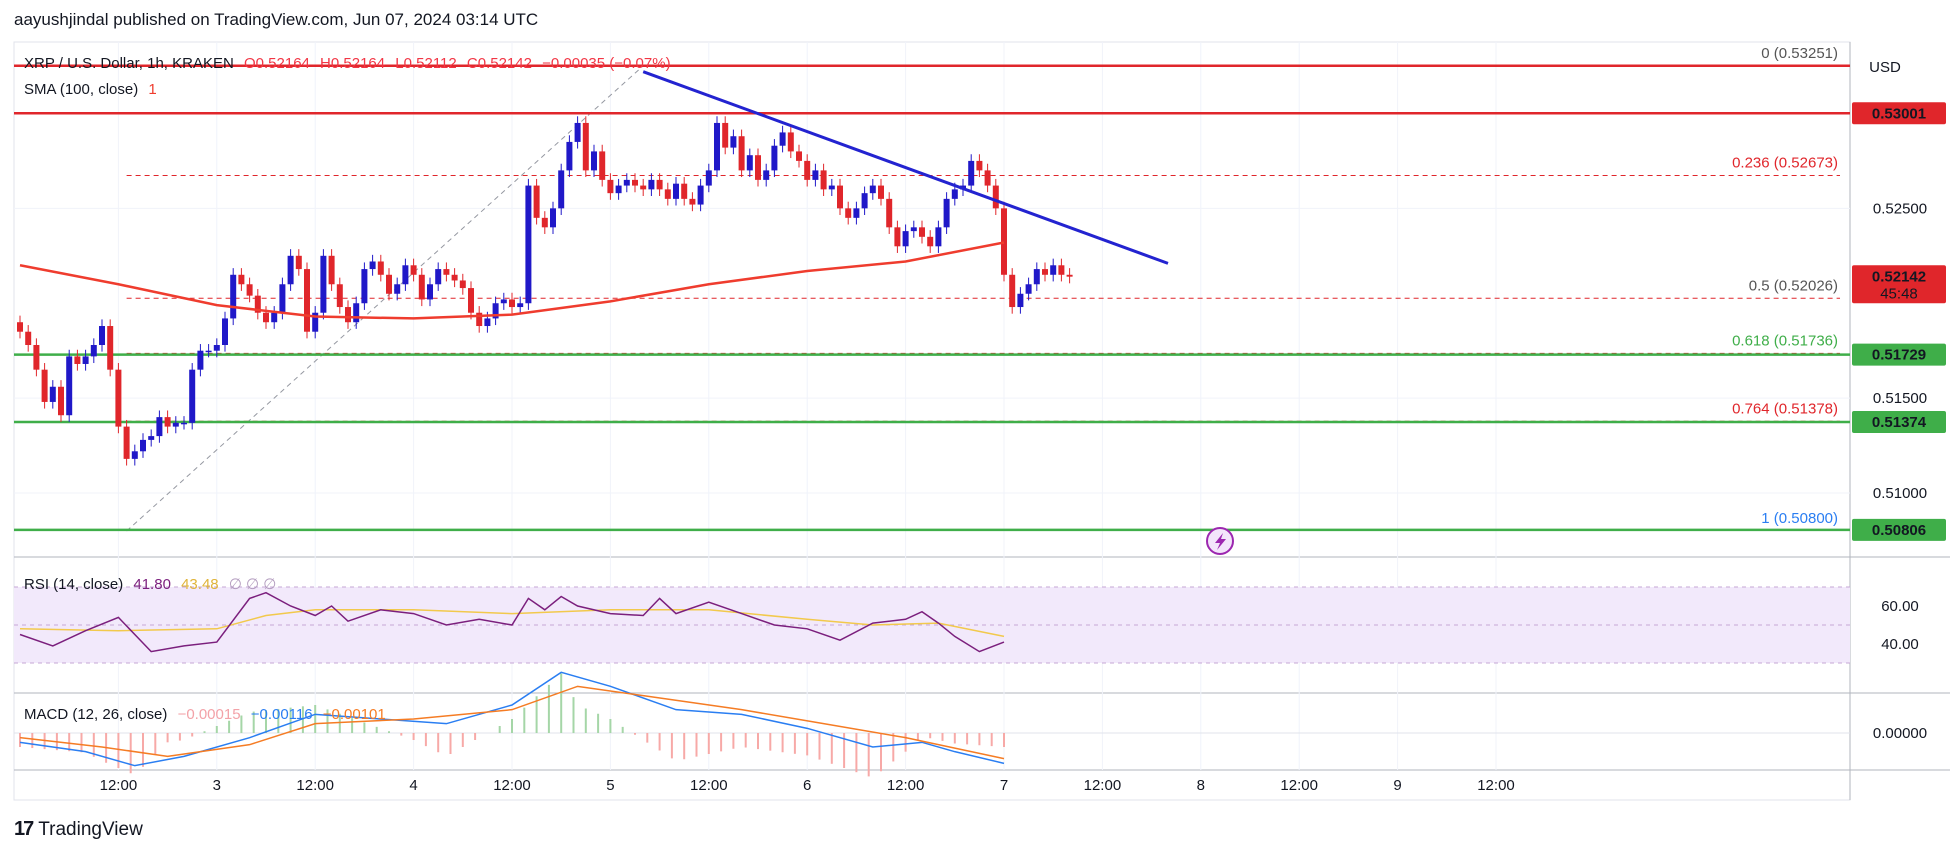 The height and width of the screenshot is (855, 1950). What do you see at coordinates (152, 89) in the screenshot?
I see `sma-value: 1` at bounding box center [152, 89].